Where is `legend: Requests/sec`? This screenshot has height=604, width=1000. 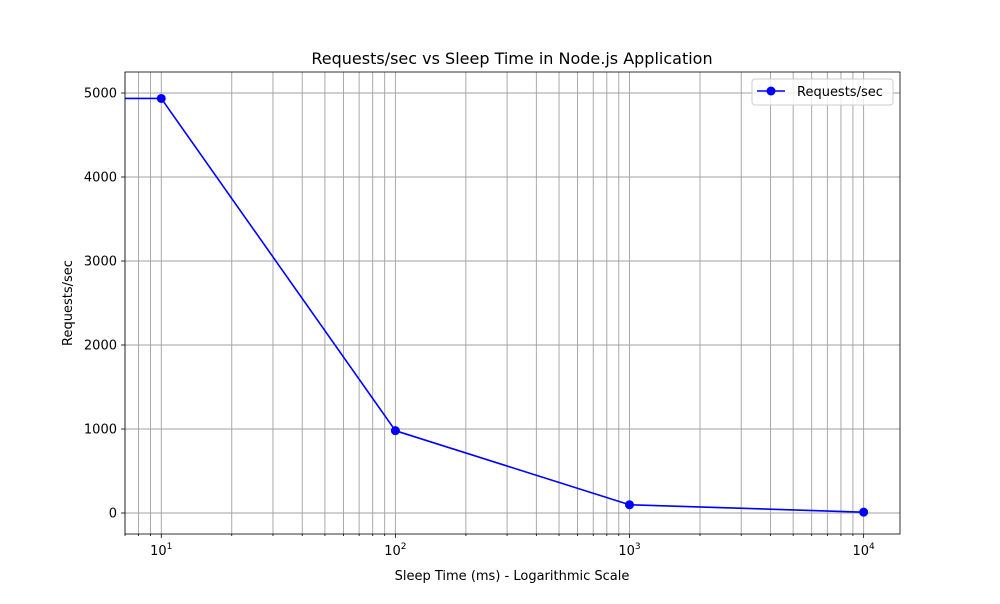
legend: Requests/sec is located at coordinates (822, 92).